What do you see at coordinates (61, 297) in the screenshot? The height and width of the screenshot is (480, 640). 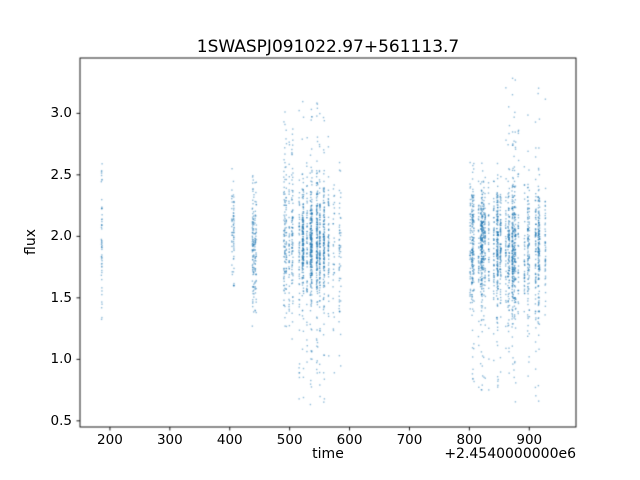 I see `y-tick-label: 1.5` at bounding box center [61, 297].